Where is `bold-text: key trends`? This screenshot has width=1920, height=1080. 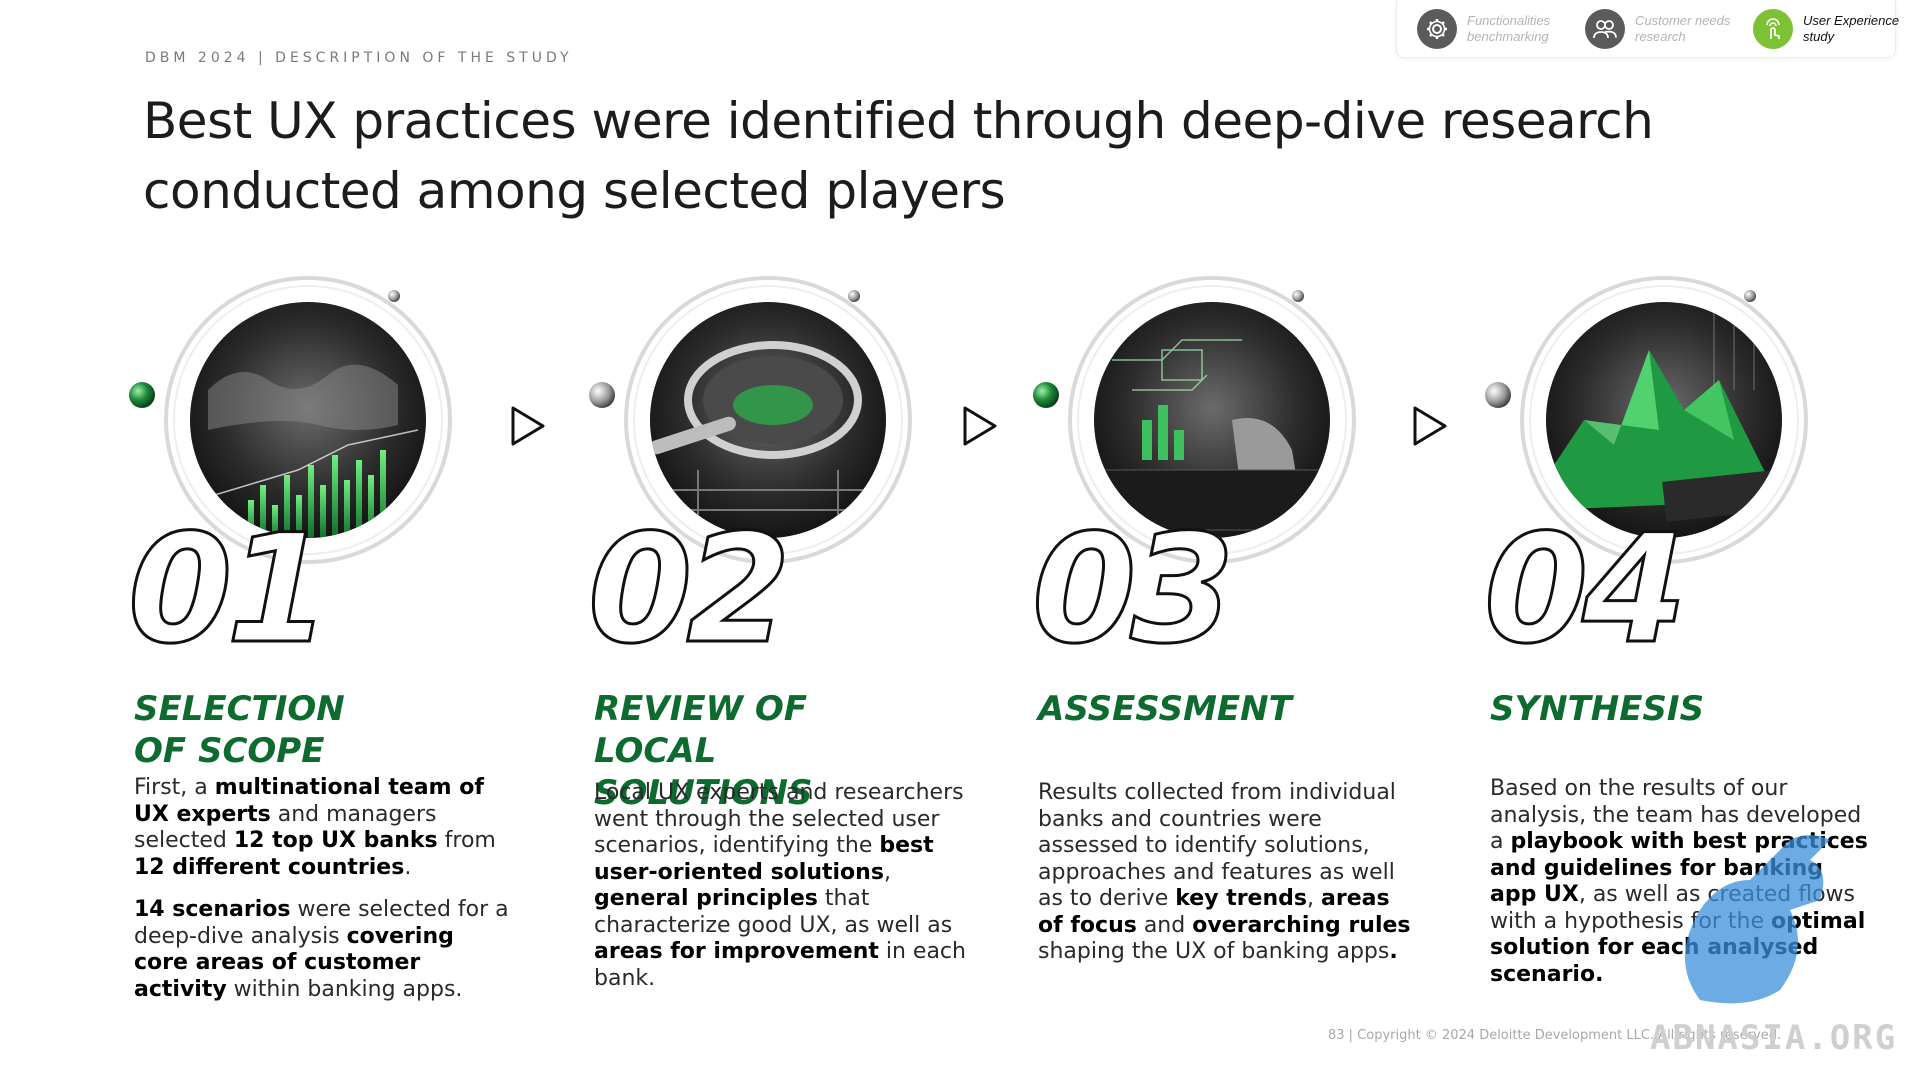 bold-text: key trends is located at coordinates (1241, 898).